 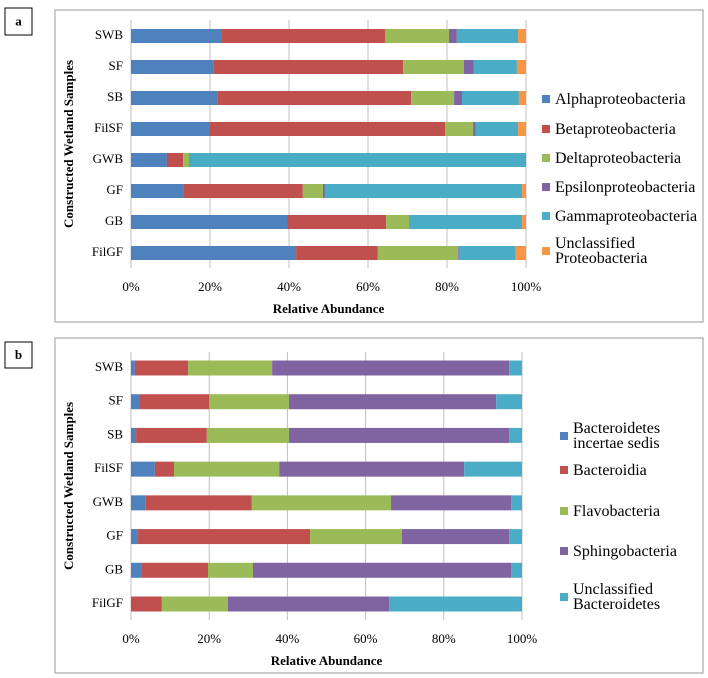 I want to click on legend-item: Deltaproteobacteria, so click(x=617, y=158).